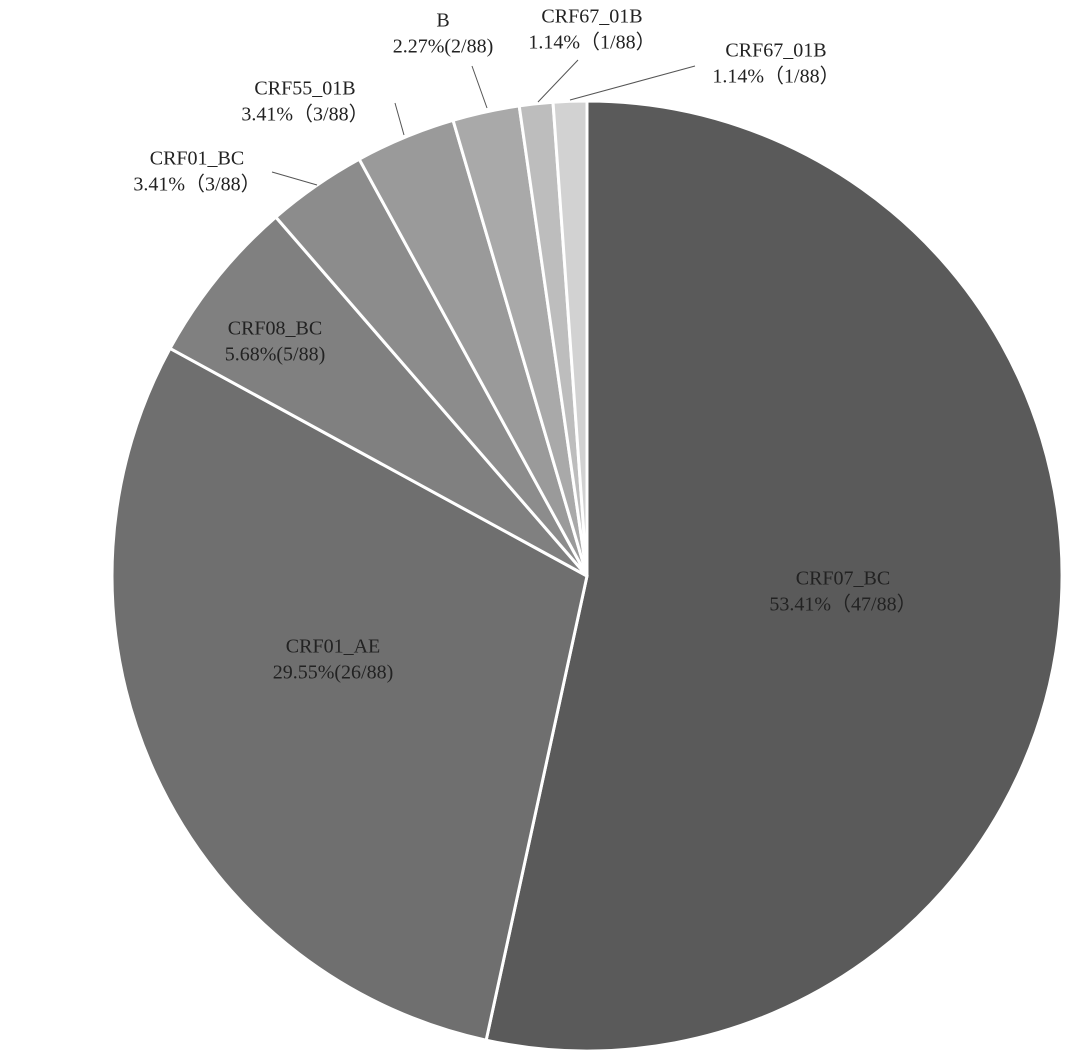 The width and height of the screenshot is (1069, 1062). Describe the element at coordinates (333, 673) in the screenshot. I see `slice-value-label: 29.55%(26/88)` at that location.